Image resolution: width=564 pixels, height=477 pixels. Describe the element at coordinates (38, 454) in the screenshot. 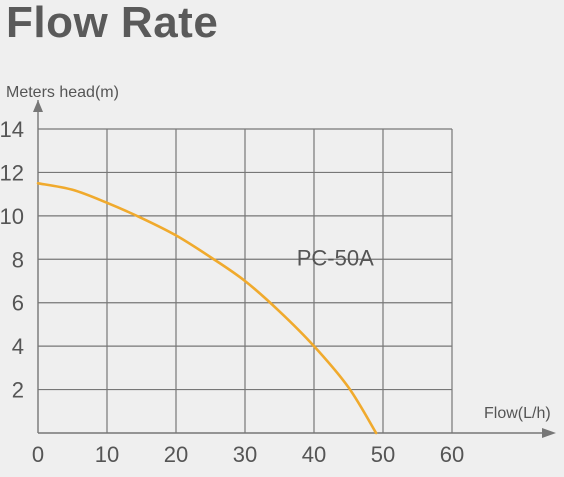

I see `x-tick-label-0: 0` at that location.